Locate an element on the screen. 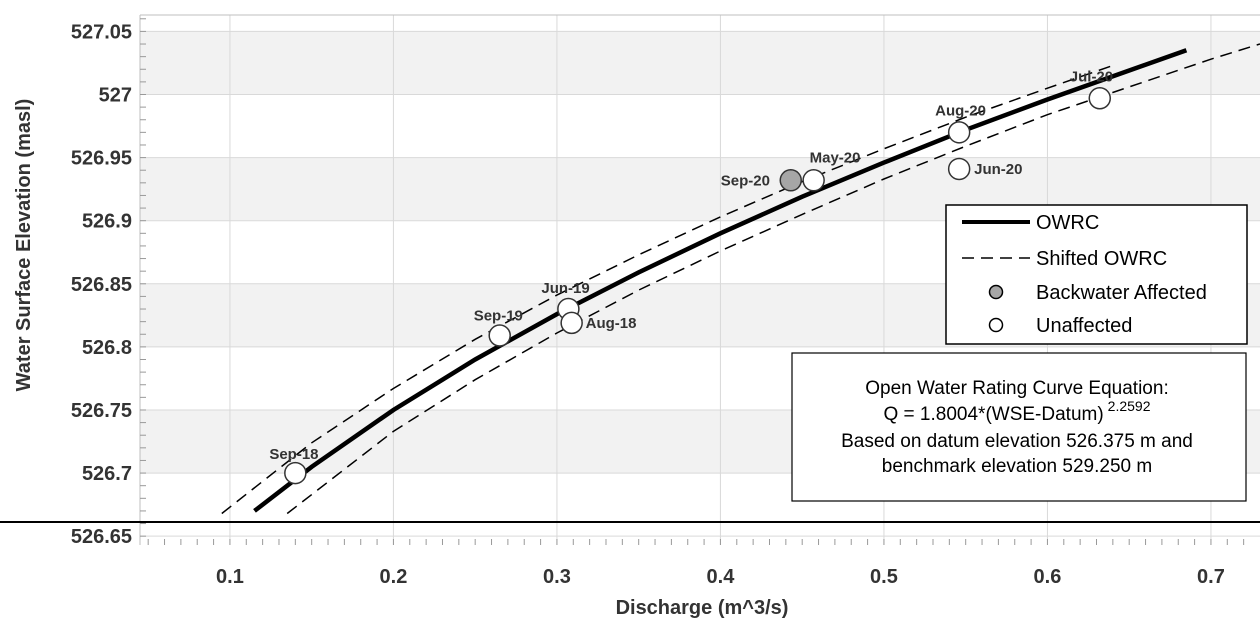 The image size is (1260, 622). y-tick-label: 526.95 is located at coordinates (101, 159).